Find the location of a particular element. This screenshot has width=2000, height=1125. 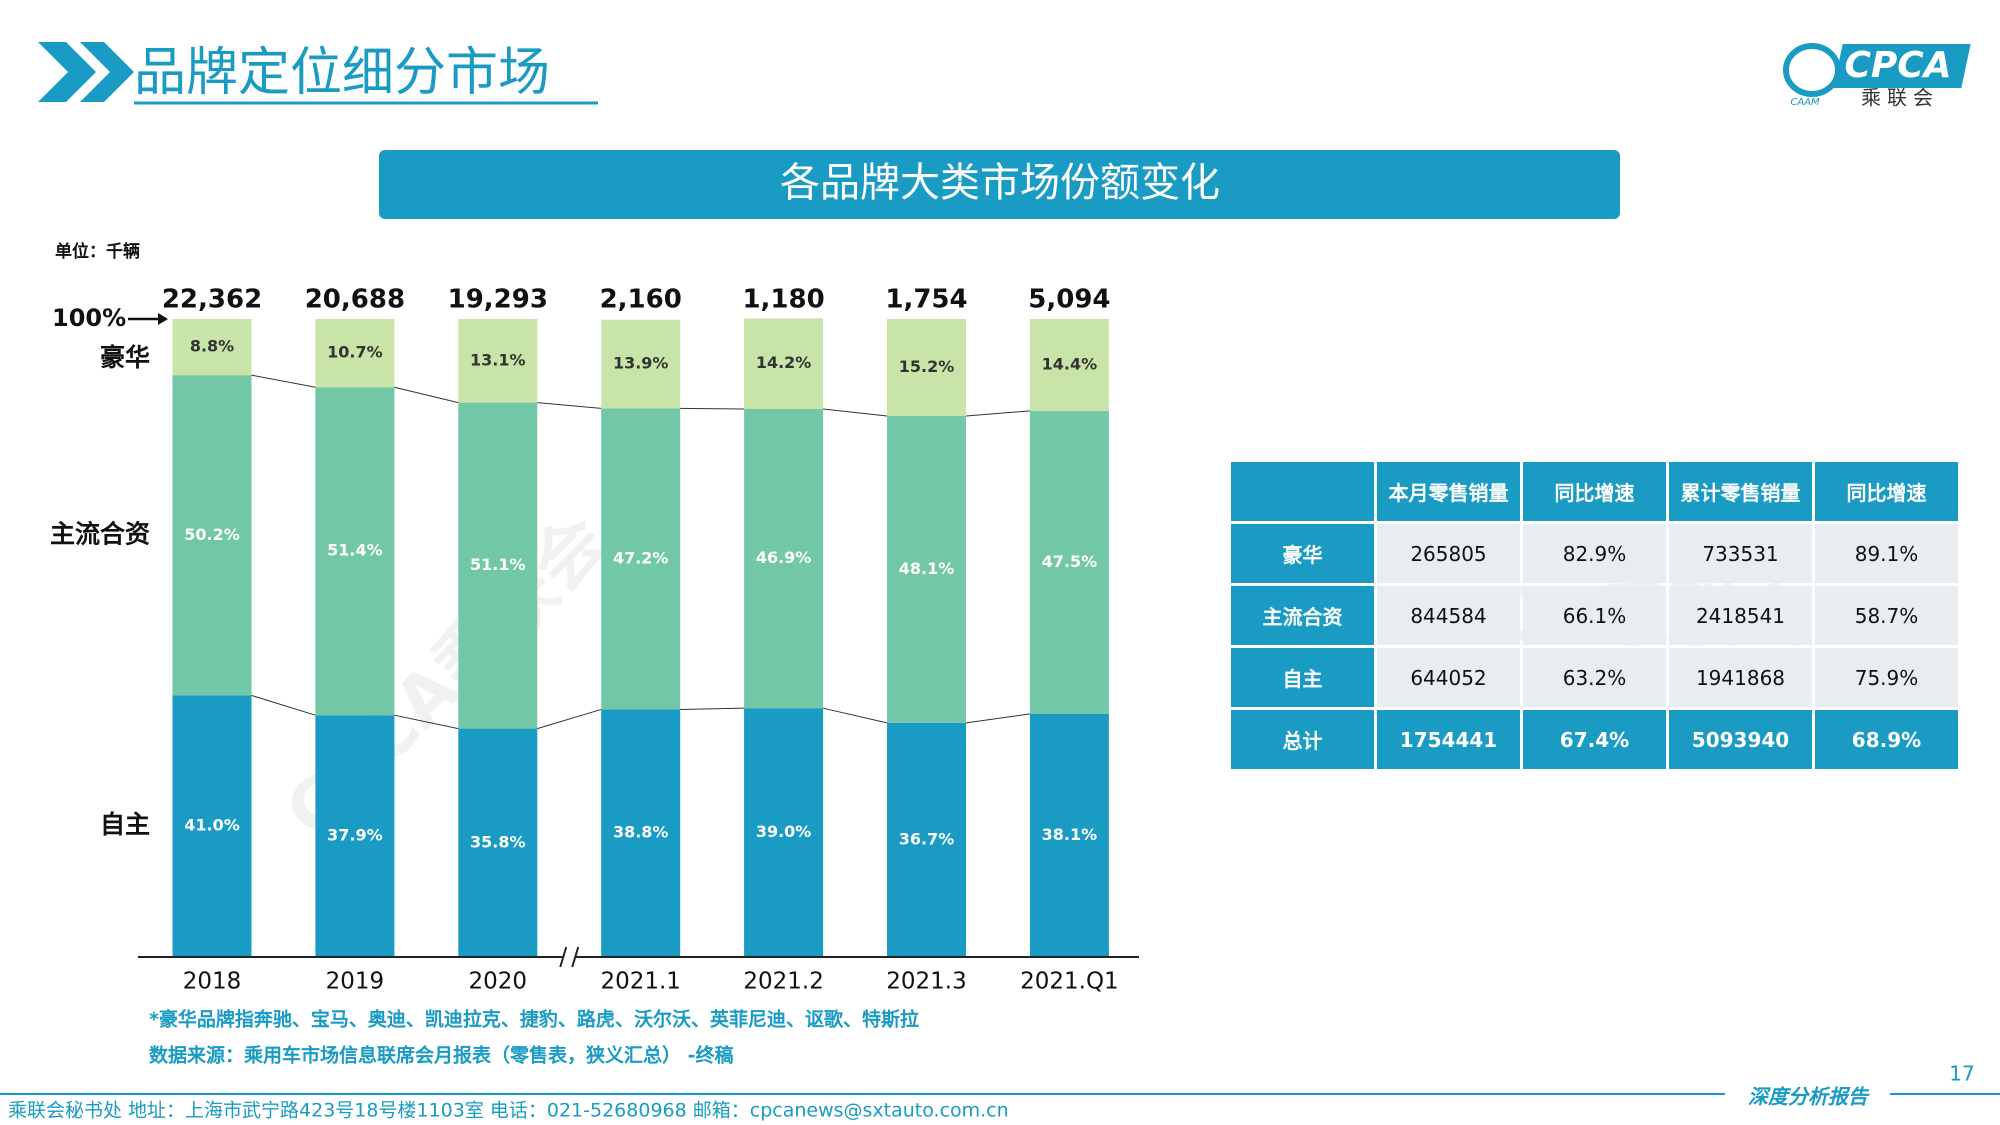

table-cell: 1754441 is located at coordinates (1448, 739).